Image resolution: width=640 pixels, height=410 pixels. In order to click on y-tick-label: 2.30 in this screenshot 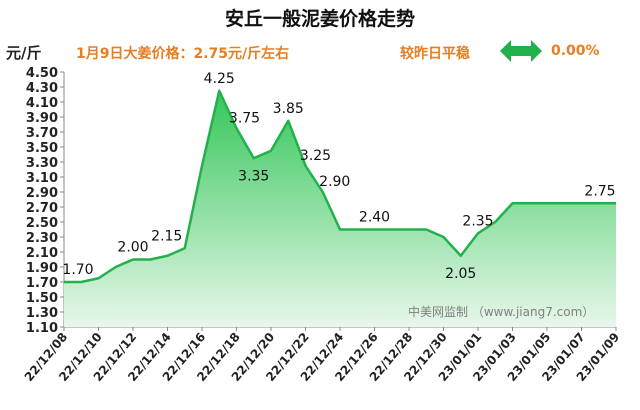, I will do `click(42, 238)`.